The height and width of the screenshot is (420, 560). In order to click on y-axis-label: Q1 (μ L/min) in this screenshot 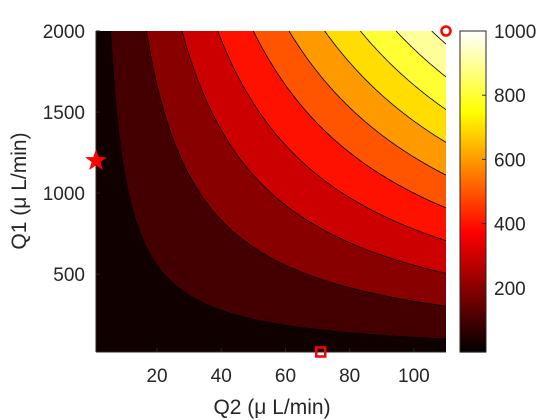, I will do `click(19, 190)`.